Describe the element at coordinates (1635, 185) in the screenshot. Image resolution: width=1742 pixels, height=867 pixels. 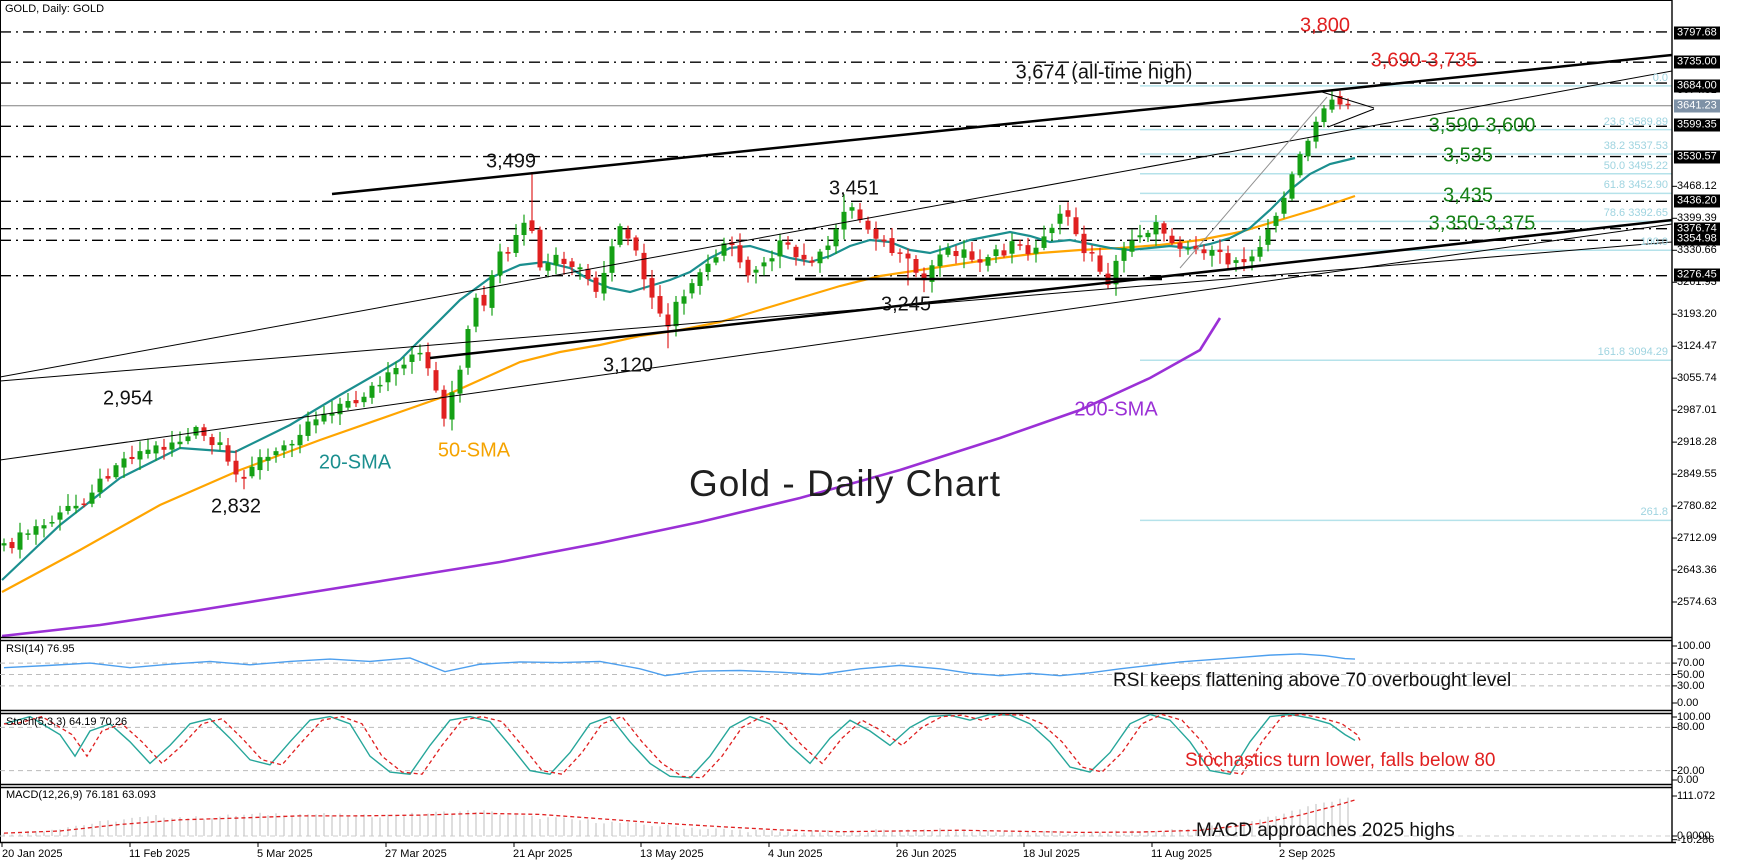
I see `fibonacci-label: 61.8 3452.90` at that location.